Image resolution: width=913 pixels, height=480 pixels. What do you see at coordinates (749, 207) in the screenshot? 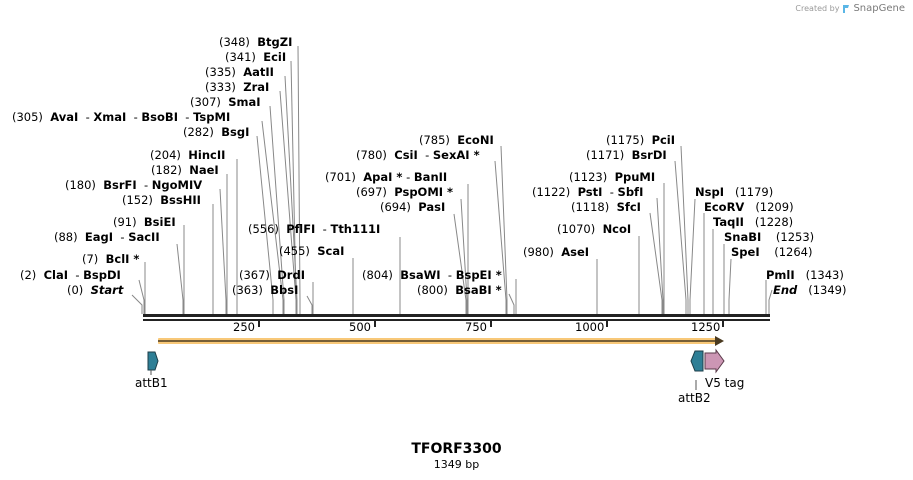
I see `site-ecorv: EcoRV (1209)` at bounding box center [749, 207].